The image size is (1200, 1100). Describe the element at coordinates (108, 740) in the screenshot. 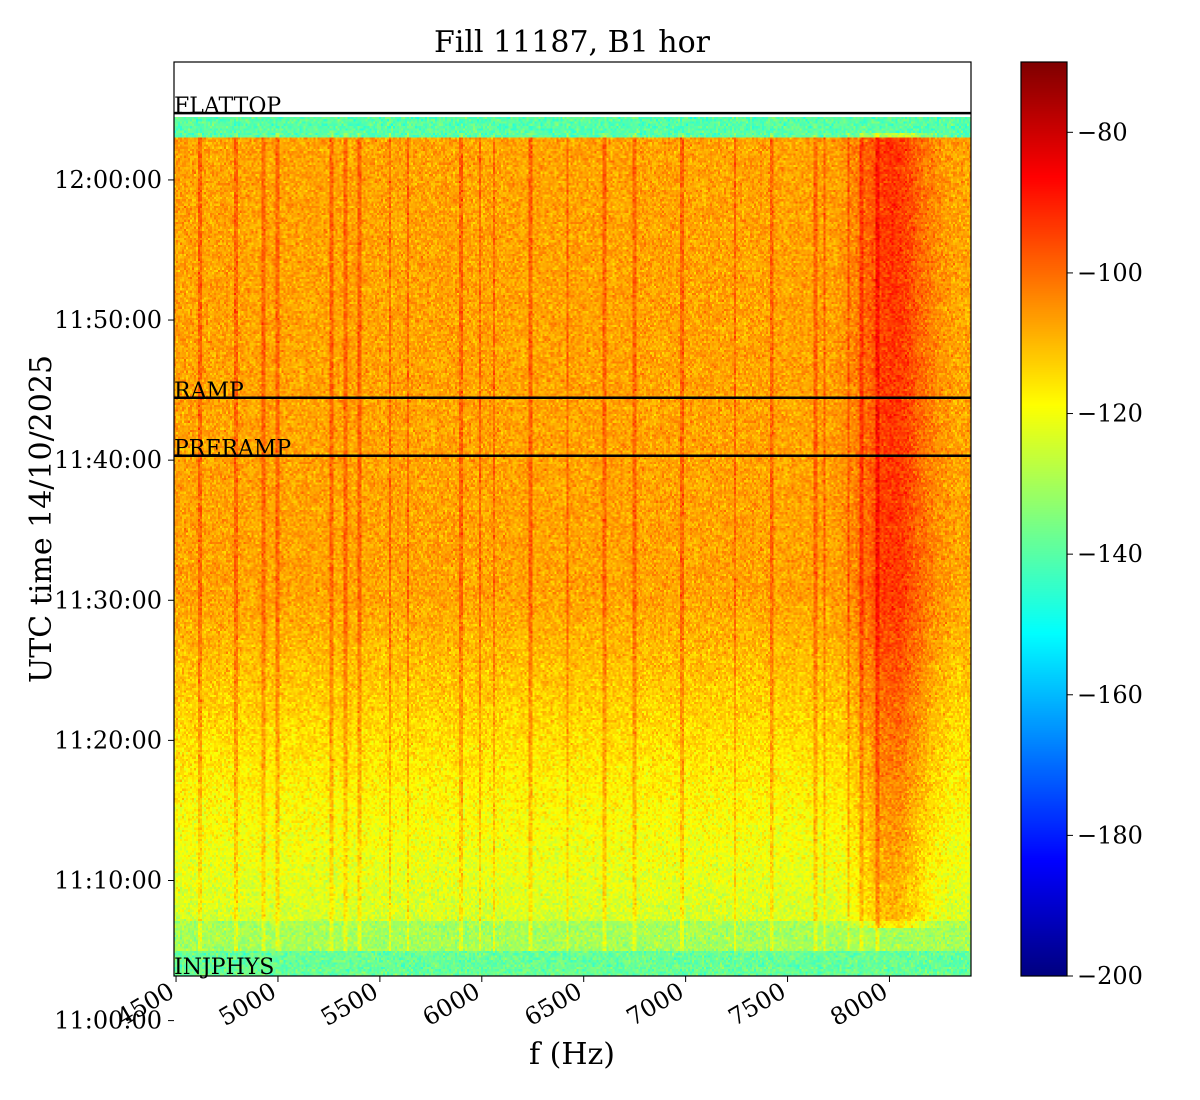

I see `y-tick-label: 11:20:00` at that location.